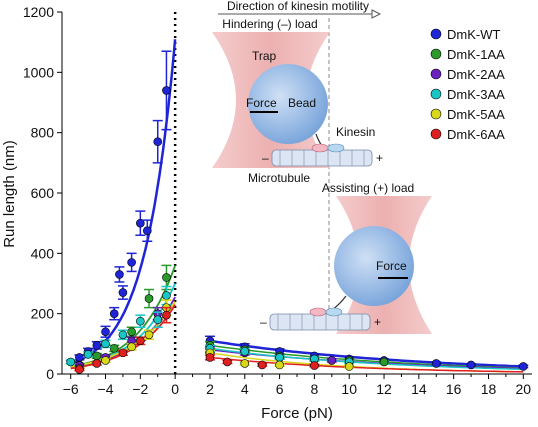 This screenshot has width=538, height=427. What do you see at coordinates (377, 322) in the screenshot?
I see `plus-end-2: +` at bounding box center [377, 322].